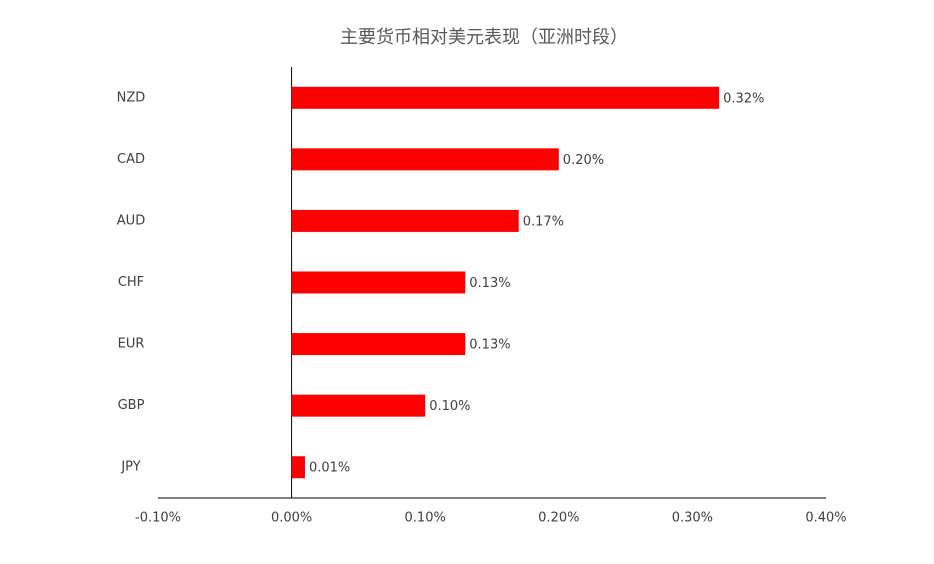  I want to click on value-label: 0.01%, so click(329, 468).